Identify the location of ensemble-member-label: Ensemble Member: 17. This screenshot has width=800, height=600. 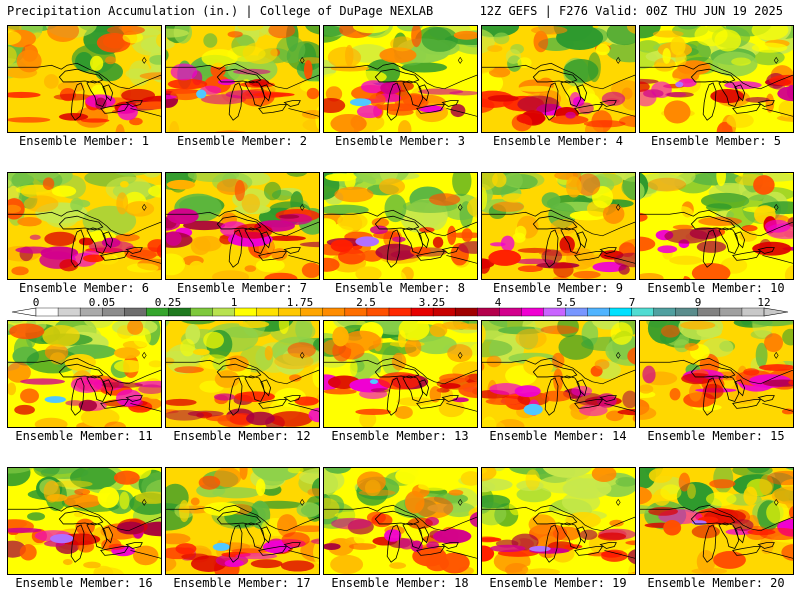
(242, 583).